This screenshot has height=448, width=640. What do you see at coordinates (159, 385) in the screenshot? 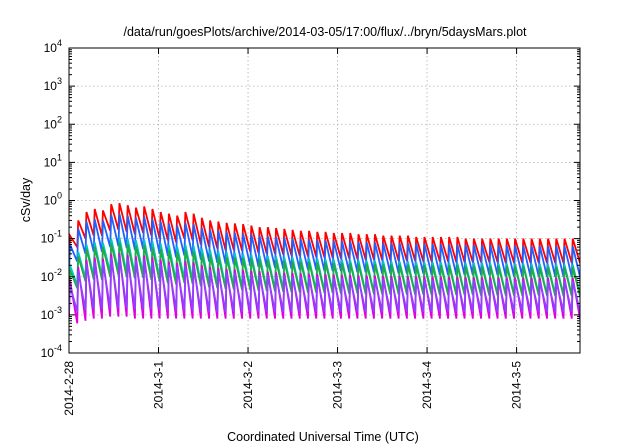
I see `x-tick-label: 2014-3-1` at bounding box center [159, 385].